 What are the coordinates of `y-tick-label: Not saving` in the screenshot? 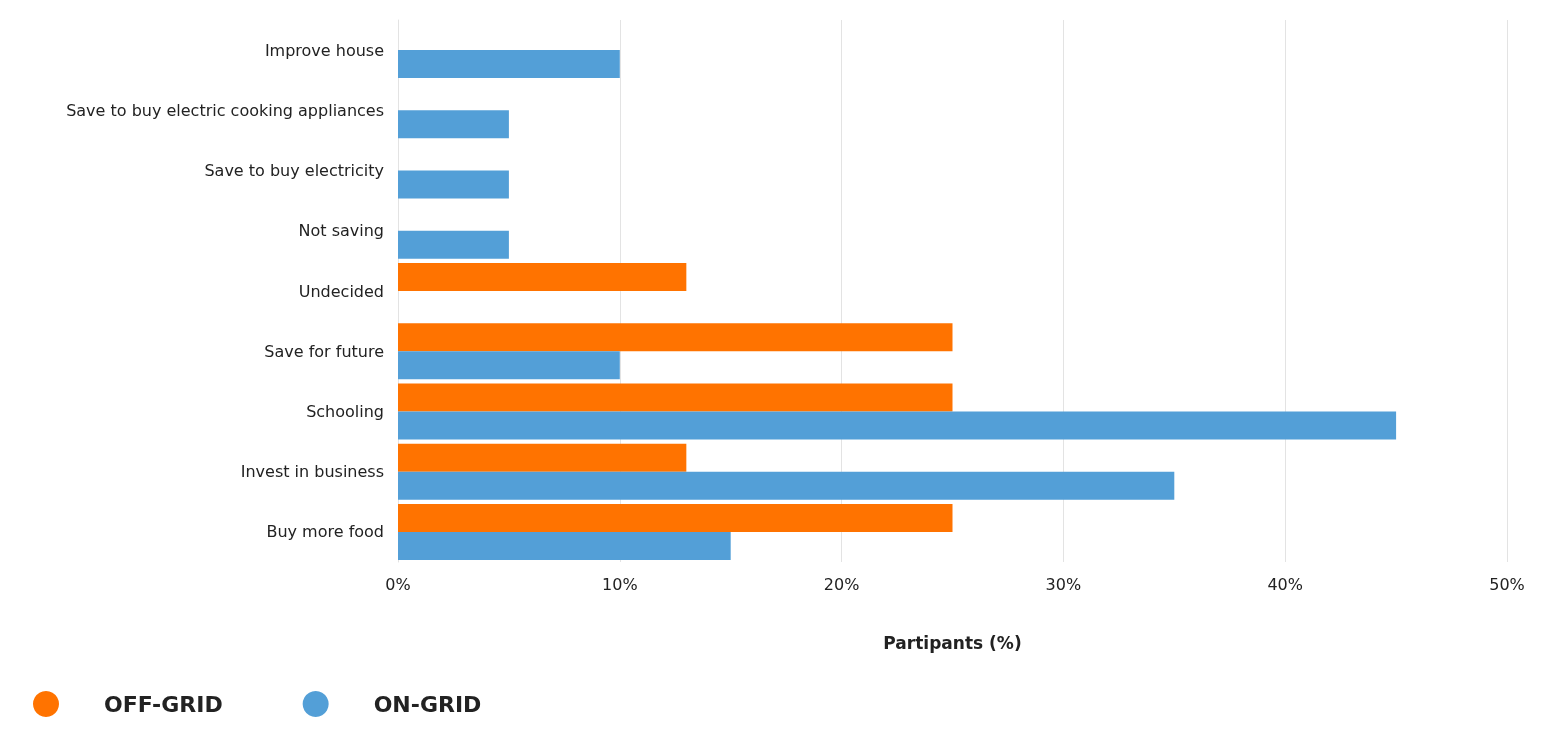 It's located at (341, 231).